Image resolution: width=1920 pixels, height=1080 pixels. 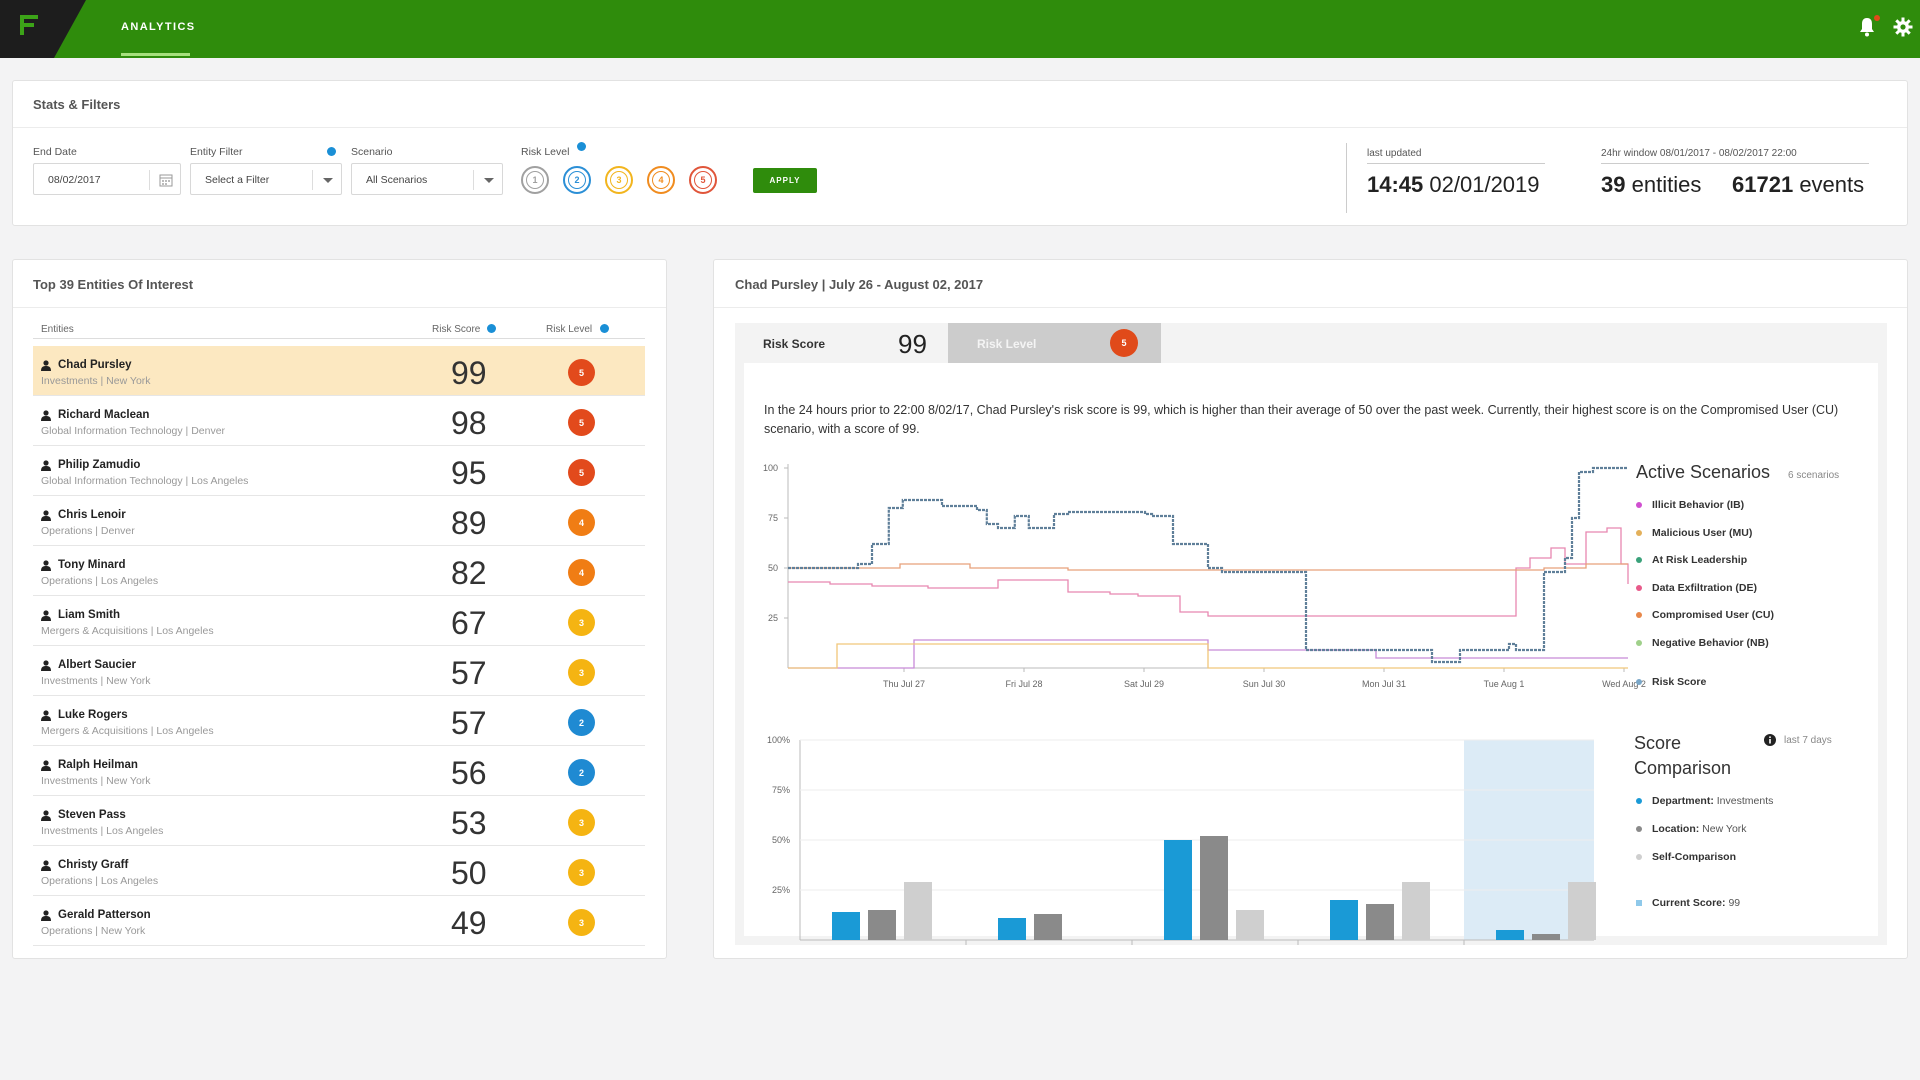 I want to click on entity-risk-score: 67, so click(x=469, y=623).